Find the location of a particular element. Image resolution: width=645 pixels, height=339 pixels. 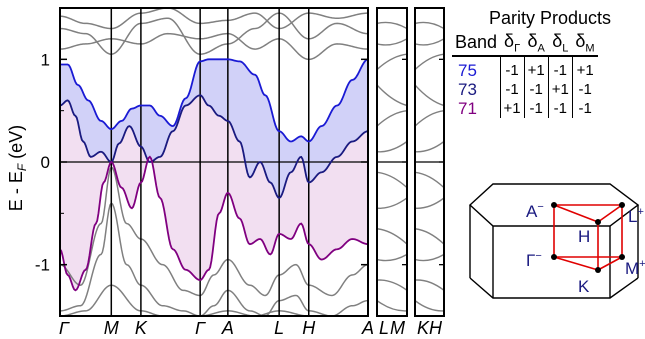

panel-k-label: M is located at coordinates (397, 328).